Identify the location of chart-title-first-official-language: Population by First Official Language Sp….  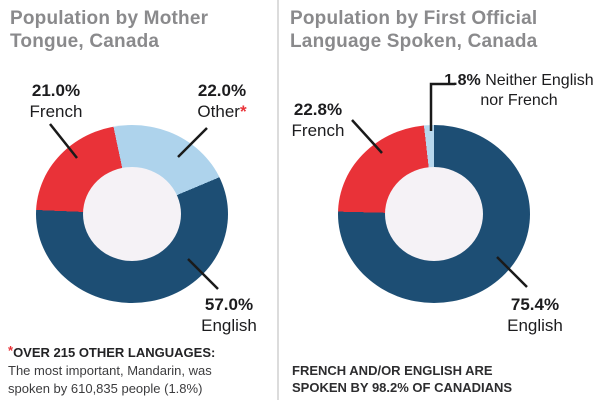
(414, 30).